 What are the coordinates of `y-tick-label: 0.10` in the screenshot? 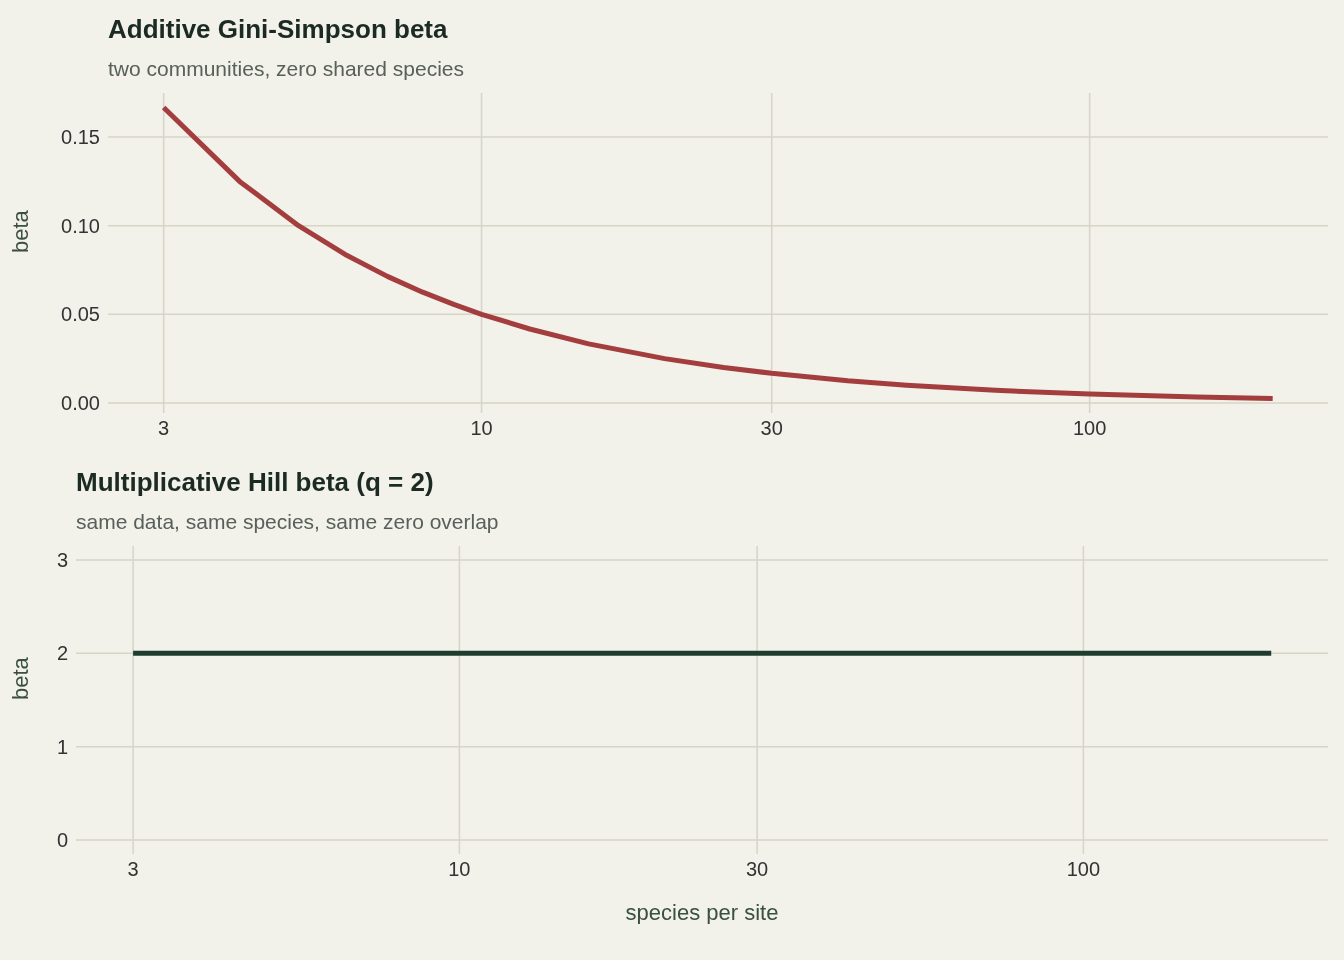 It's located at (80, 225).